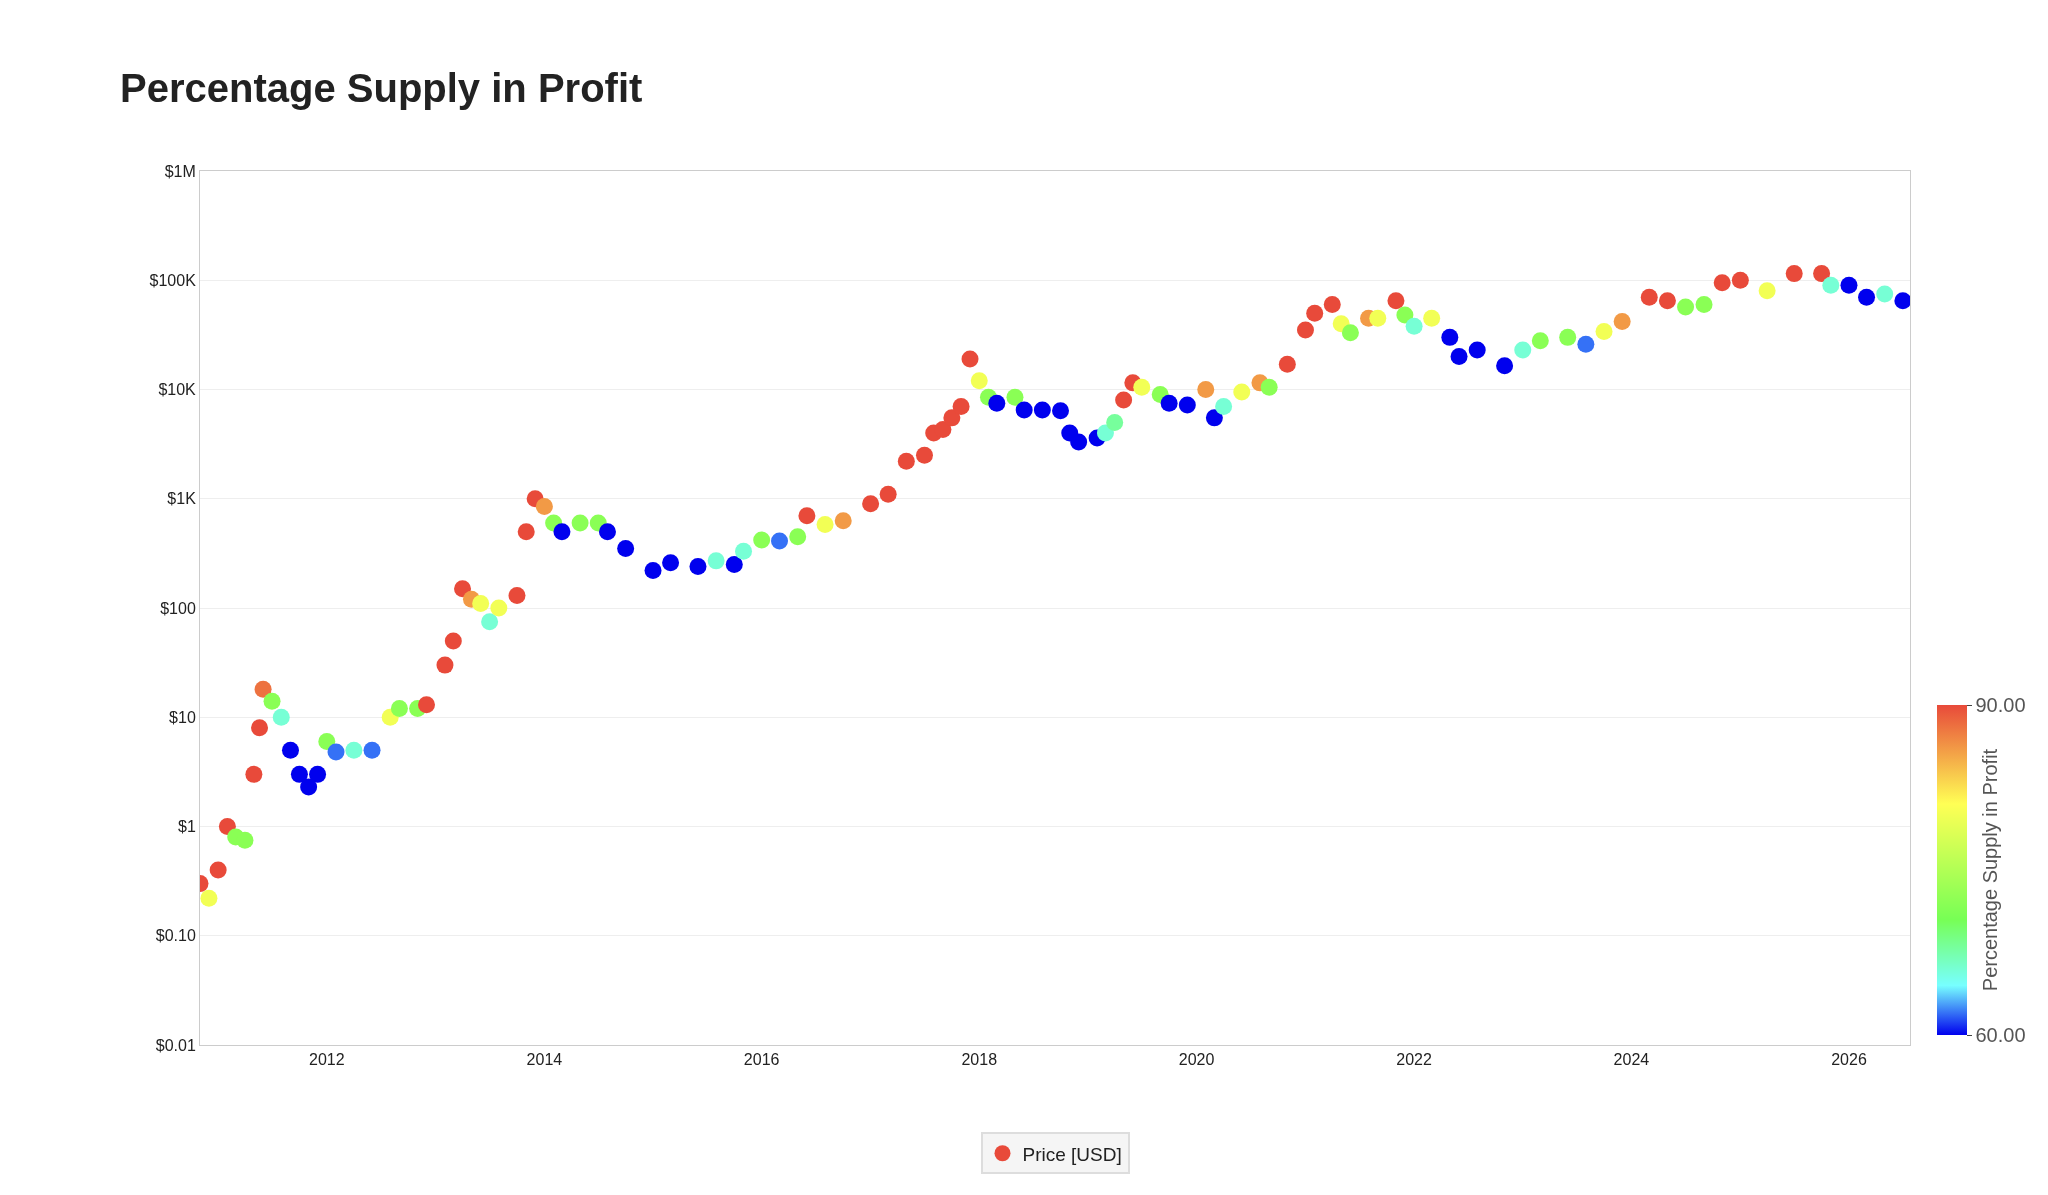 This screenshot has width=2048, height=1195. What do you see at coordinates (1072, 1154) in the screenshot?
I see `legend-label: Price [USD]` at bounding box center [1072, 1154].